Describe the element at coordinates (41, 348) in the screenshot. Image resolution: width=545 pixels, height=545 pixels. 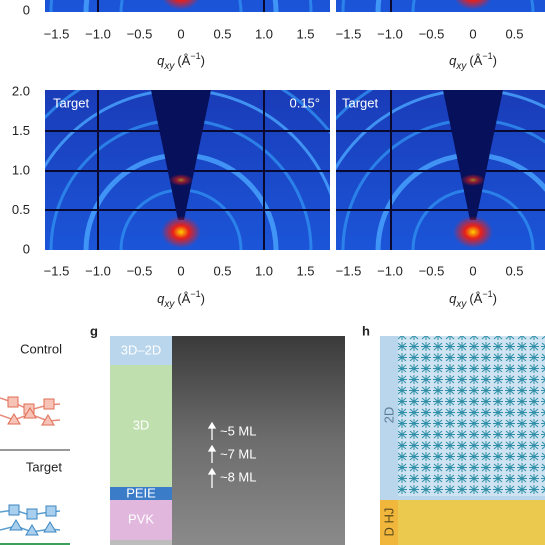
I see `legend-label: Control` at that location.